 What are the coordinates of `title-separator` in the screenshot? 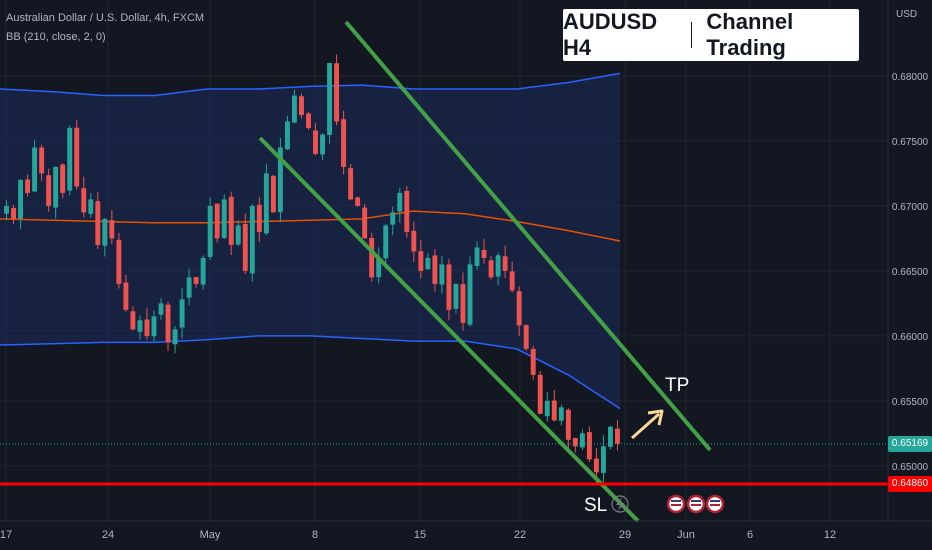 It's located at (691, 35).